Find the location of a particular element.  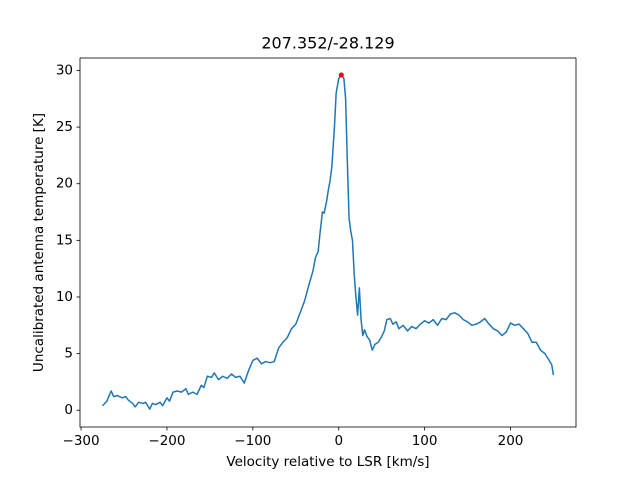

y-tick-label: 10 is located at coordinates (64, 297).